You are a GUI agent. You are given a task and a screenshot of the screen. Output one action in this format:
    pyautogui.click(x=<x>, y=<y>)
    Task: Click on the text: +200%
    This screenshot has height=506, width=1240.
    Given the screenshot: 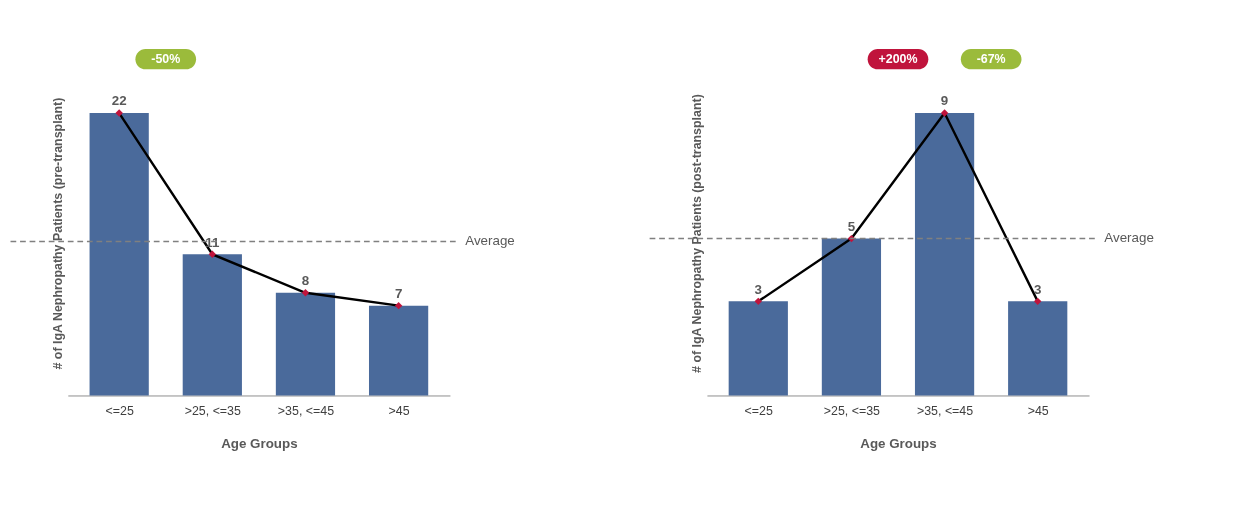 What is the action you would take?
    pyautogui.click(x=898, y=59)
    